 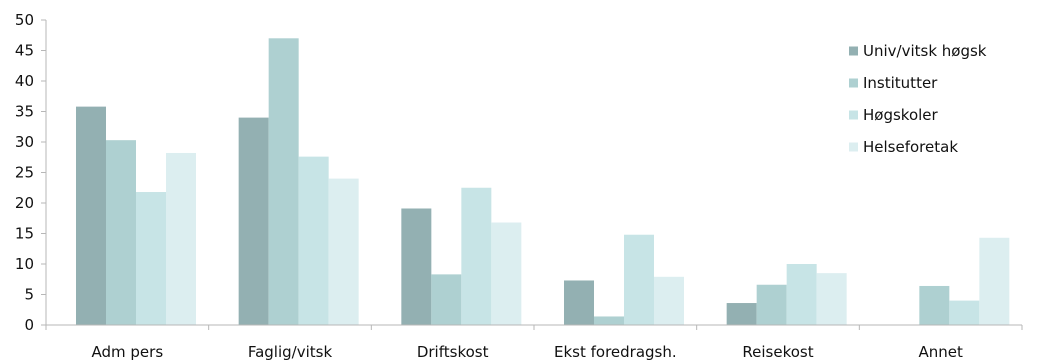 I want to click on y-tick-label: 35, so click(x=24, y=112).